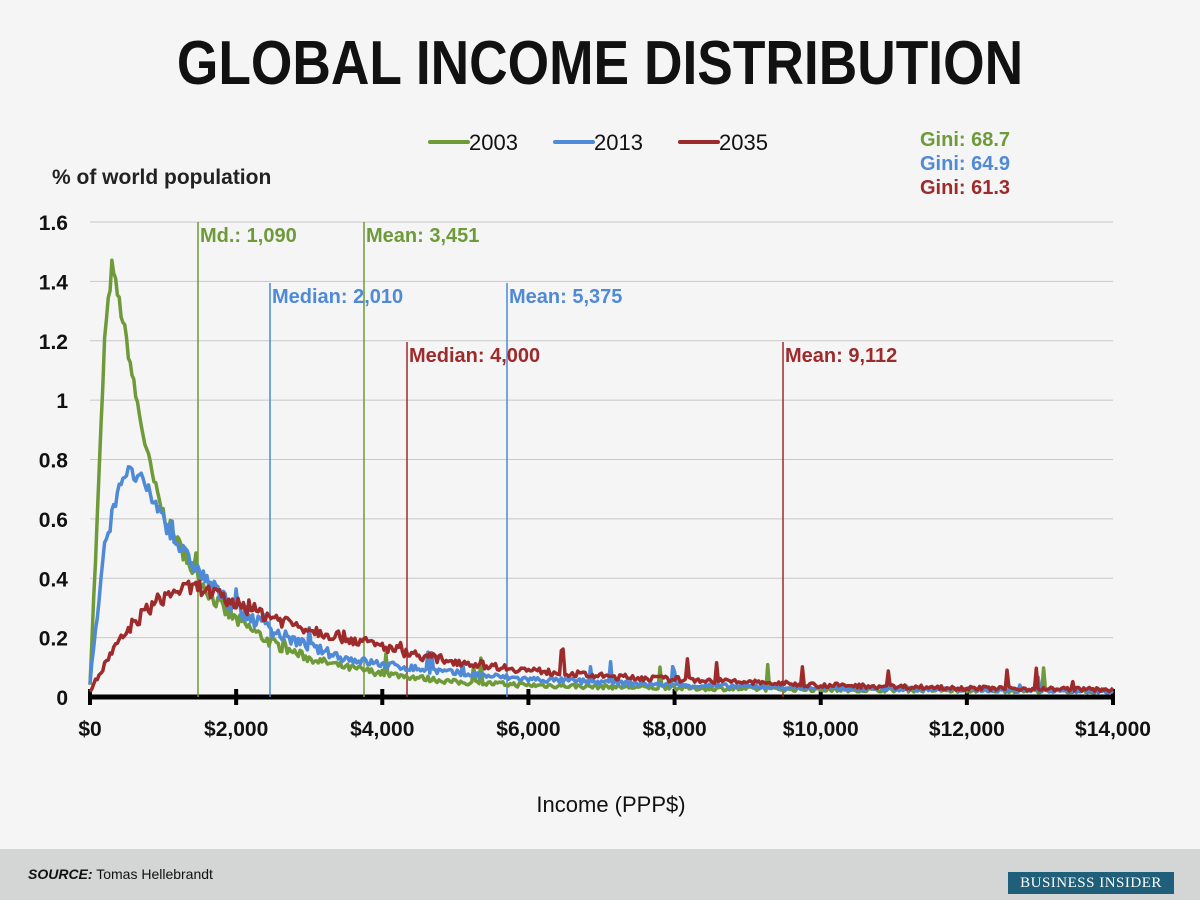  I want to click on source-name: Tomas Hellebrandt, so click(154, 874).